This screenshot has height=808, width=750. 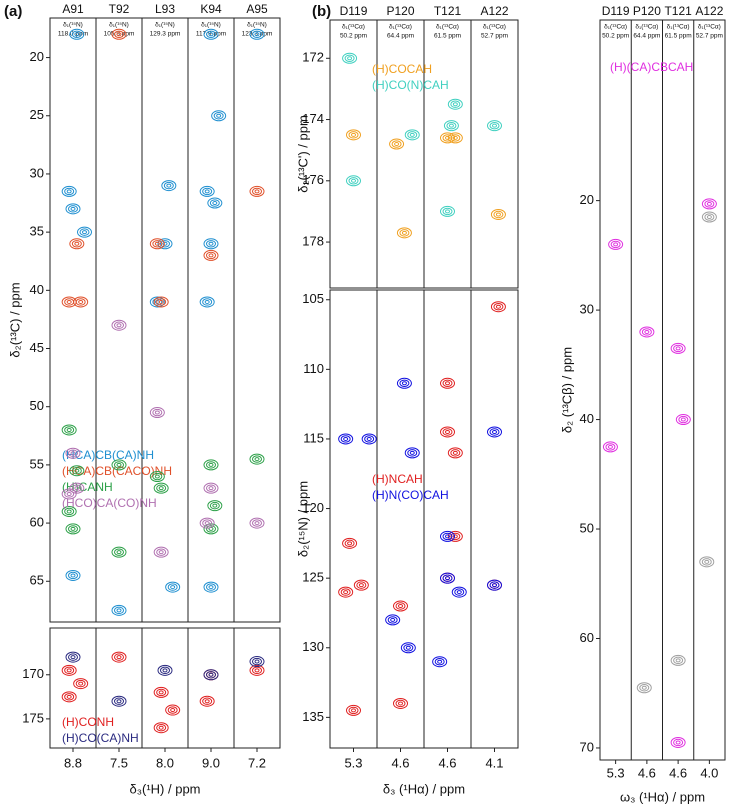 I want to click on strip-shift: 52.7 ppm, so click(x=709, y=36).